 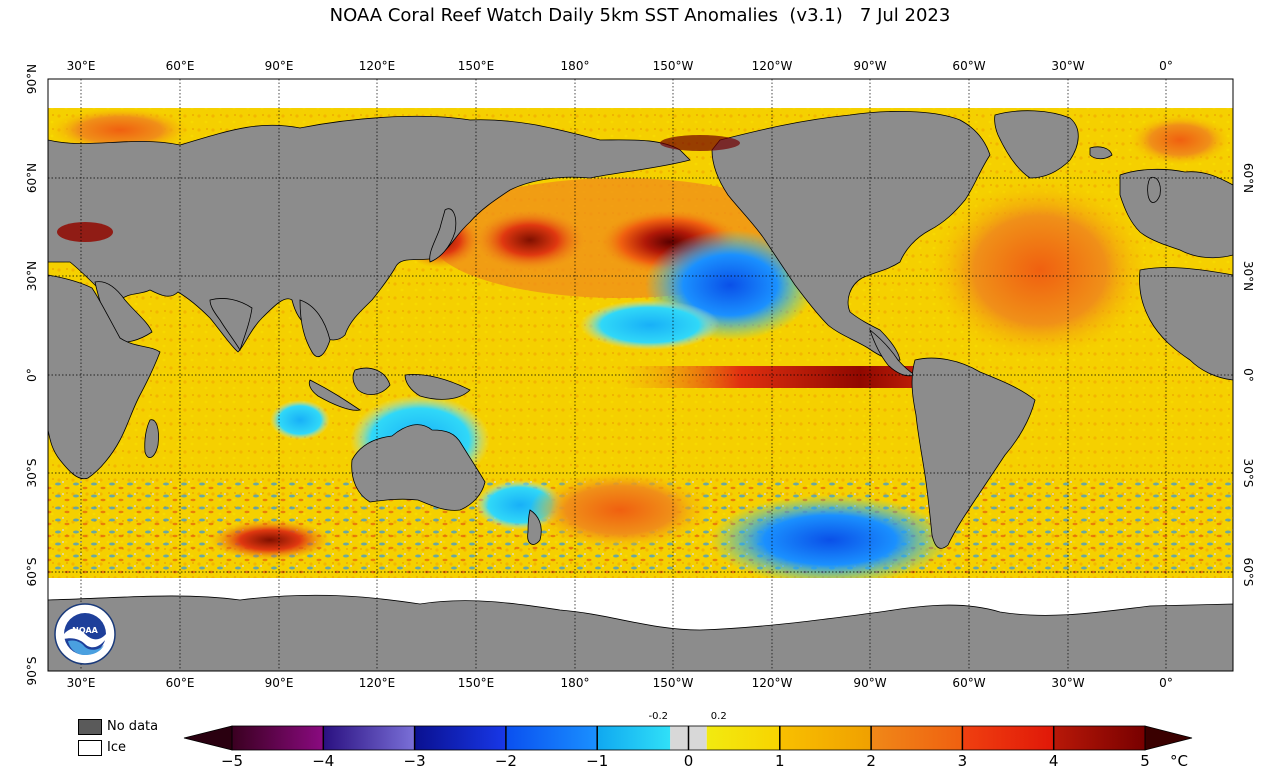 I want to click on latitude_labels_right-0: 60°N, so click(x=1248, y=178).